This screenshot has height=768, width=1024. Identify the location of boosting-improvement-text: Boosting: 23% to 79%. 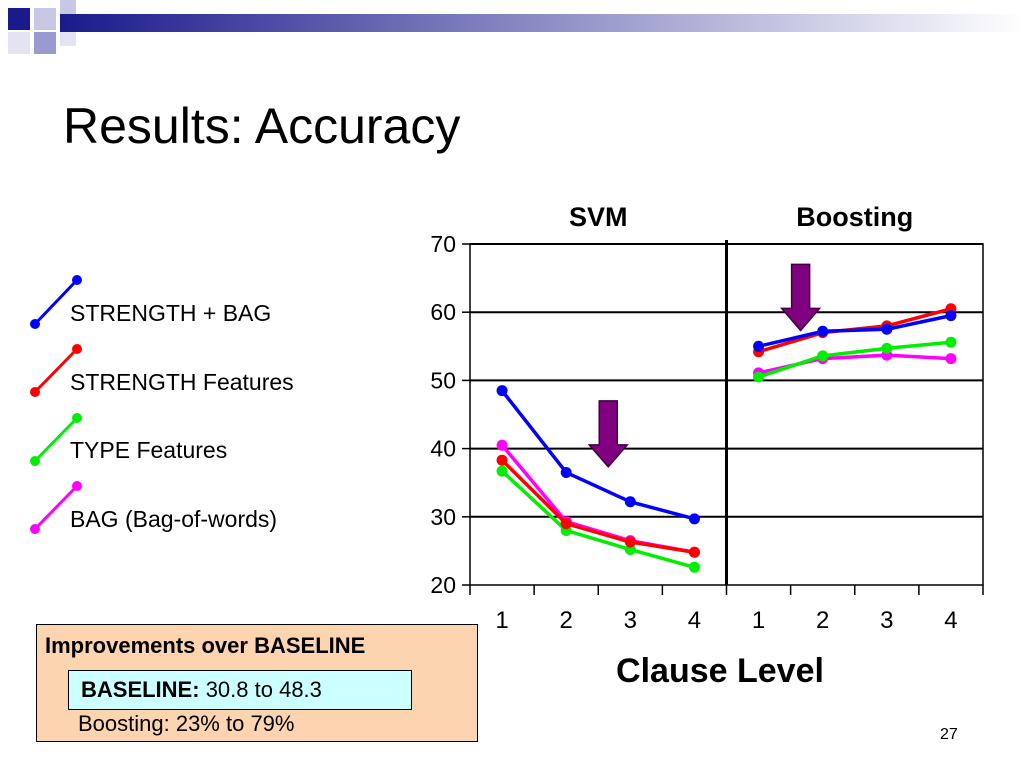
(186, 723).